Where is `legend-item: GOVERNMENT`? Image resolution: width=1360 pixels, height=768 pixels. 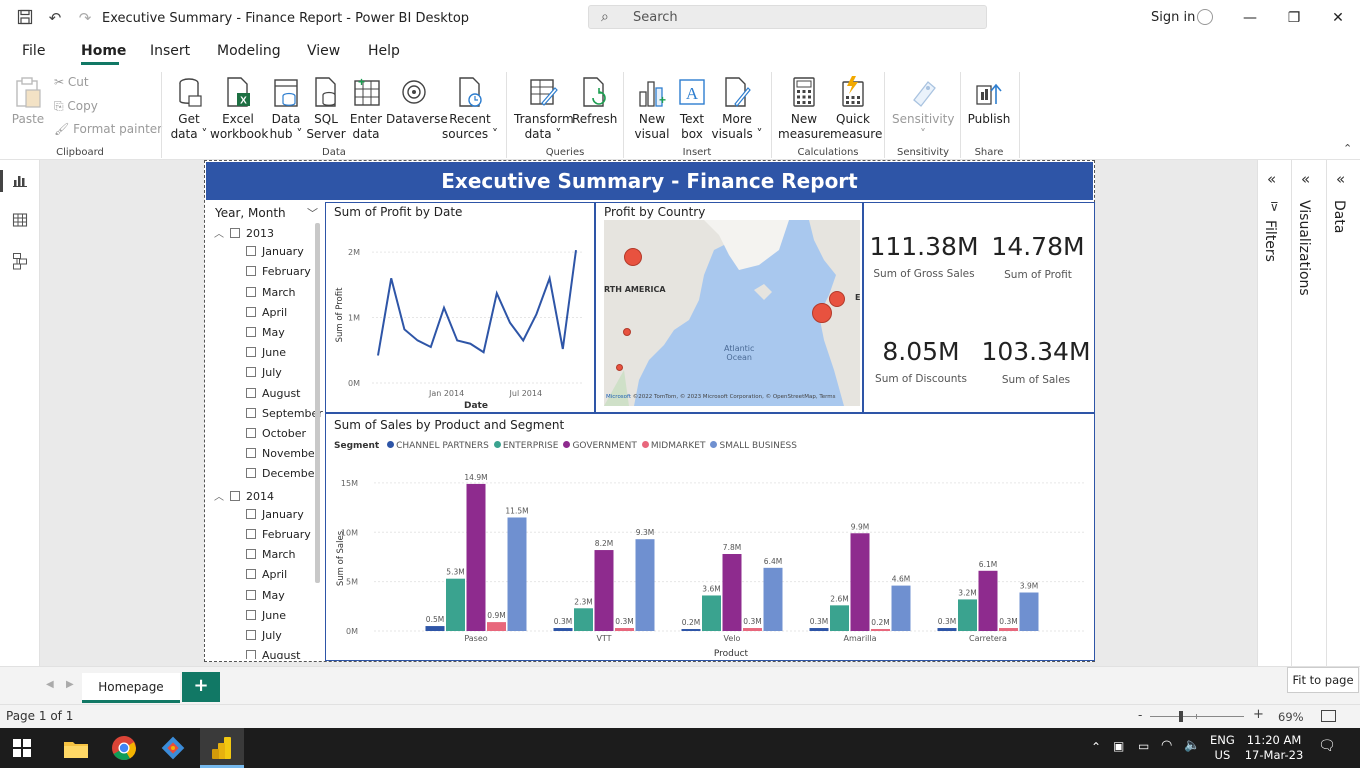
legend-item: GOVERNMENT is located at coordinates (600, 446).